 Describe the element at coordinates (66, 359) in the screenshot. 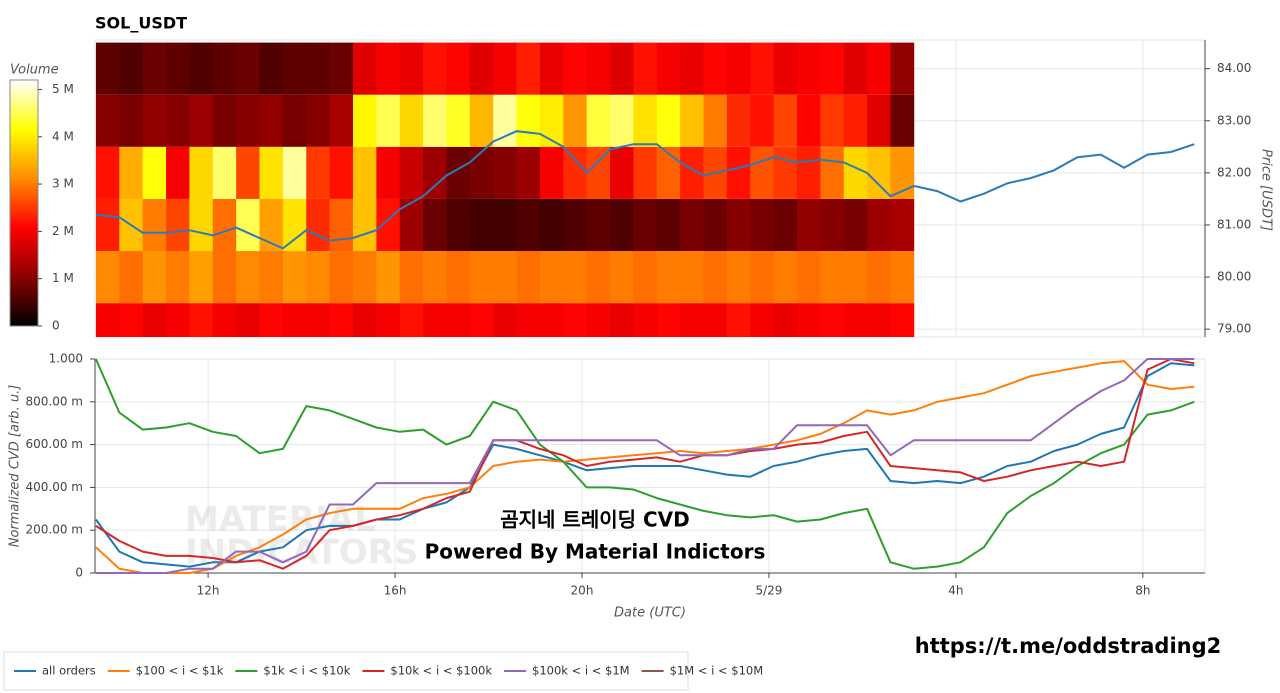

I see `y-tick-label: 1.000` at that location.